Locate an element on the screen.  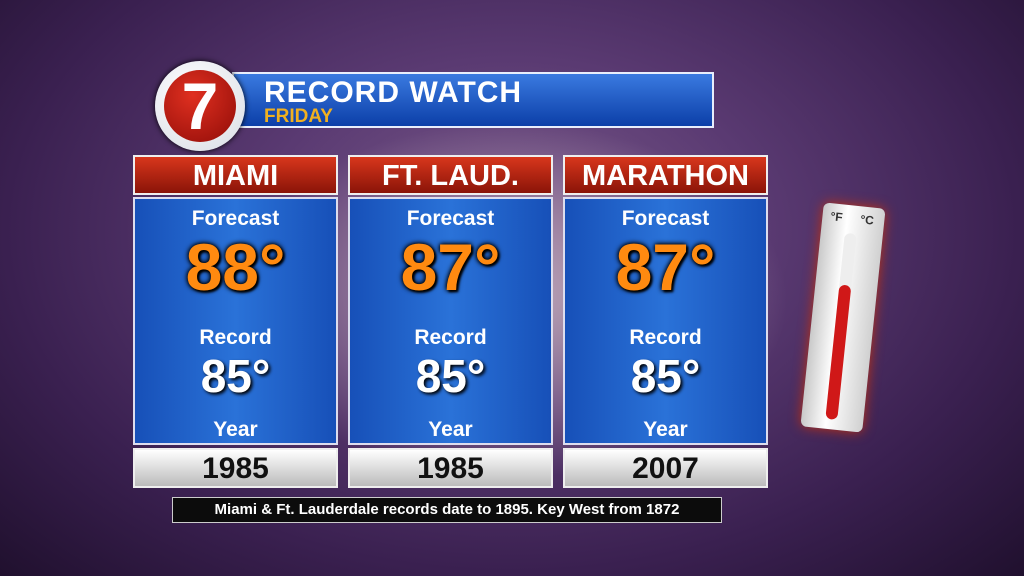
city-column: MARATHON Forecast 87° Record 85° Year 2007 is located at coordinates (665, 321).